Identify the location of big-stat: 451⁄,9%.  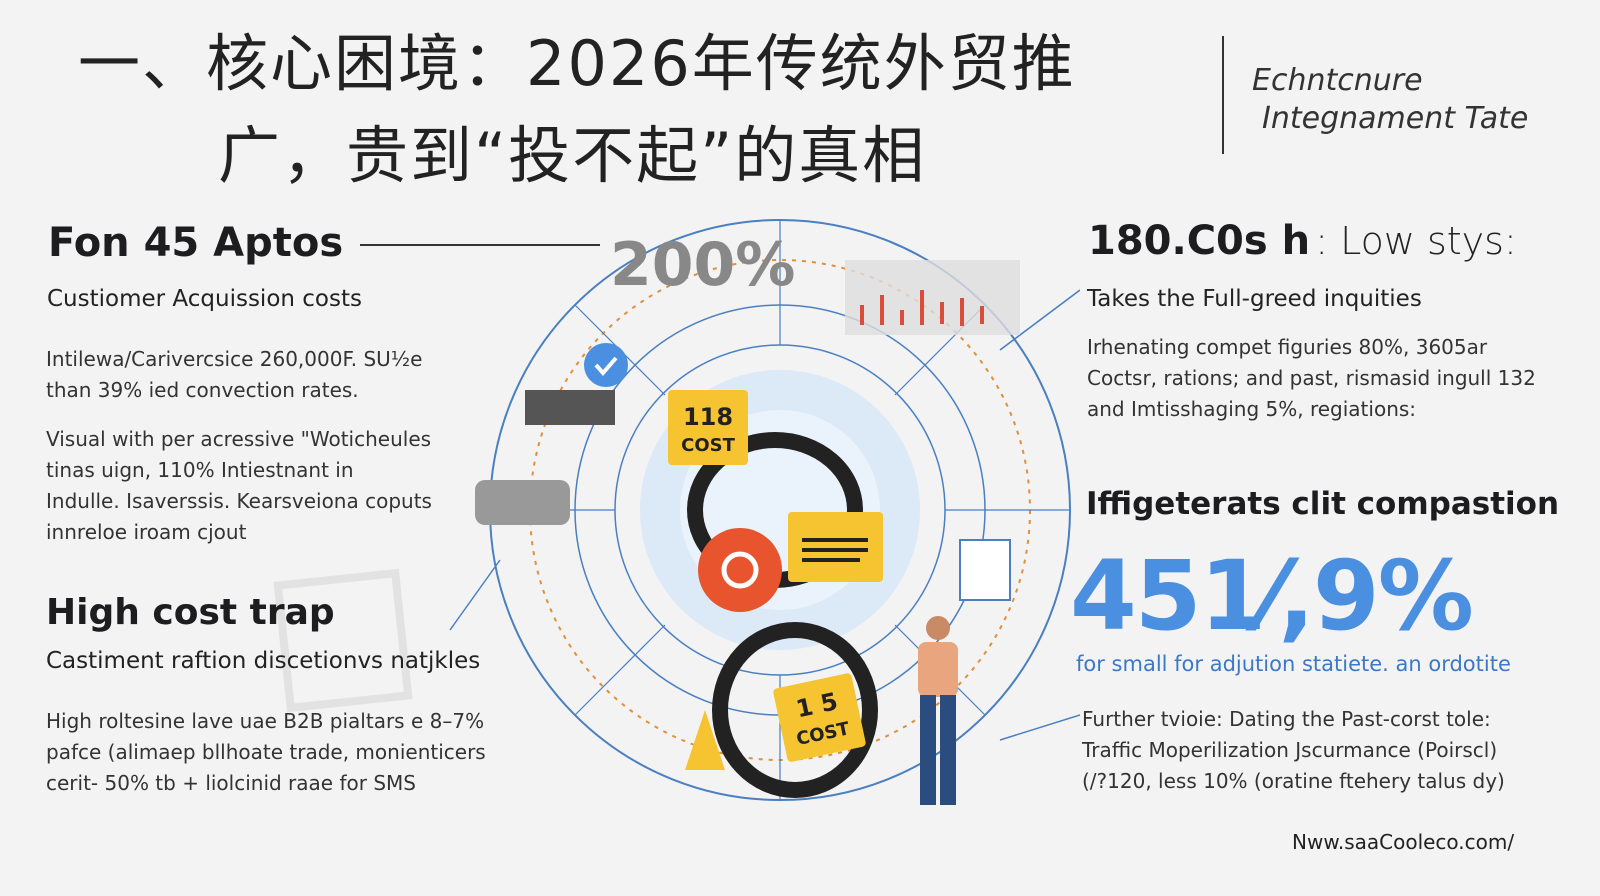
(1272, 596).